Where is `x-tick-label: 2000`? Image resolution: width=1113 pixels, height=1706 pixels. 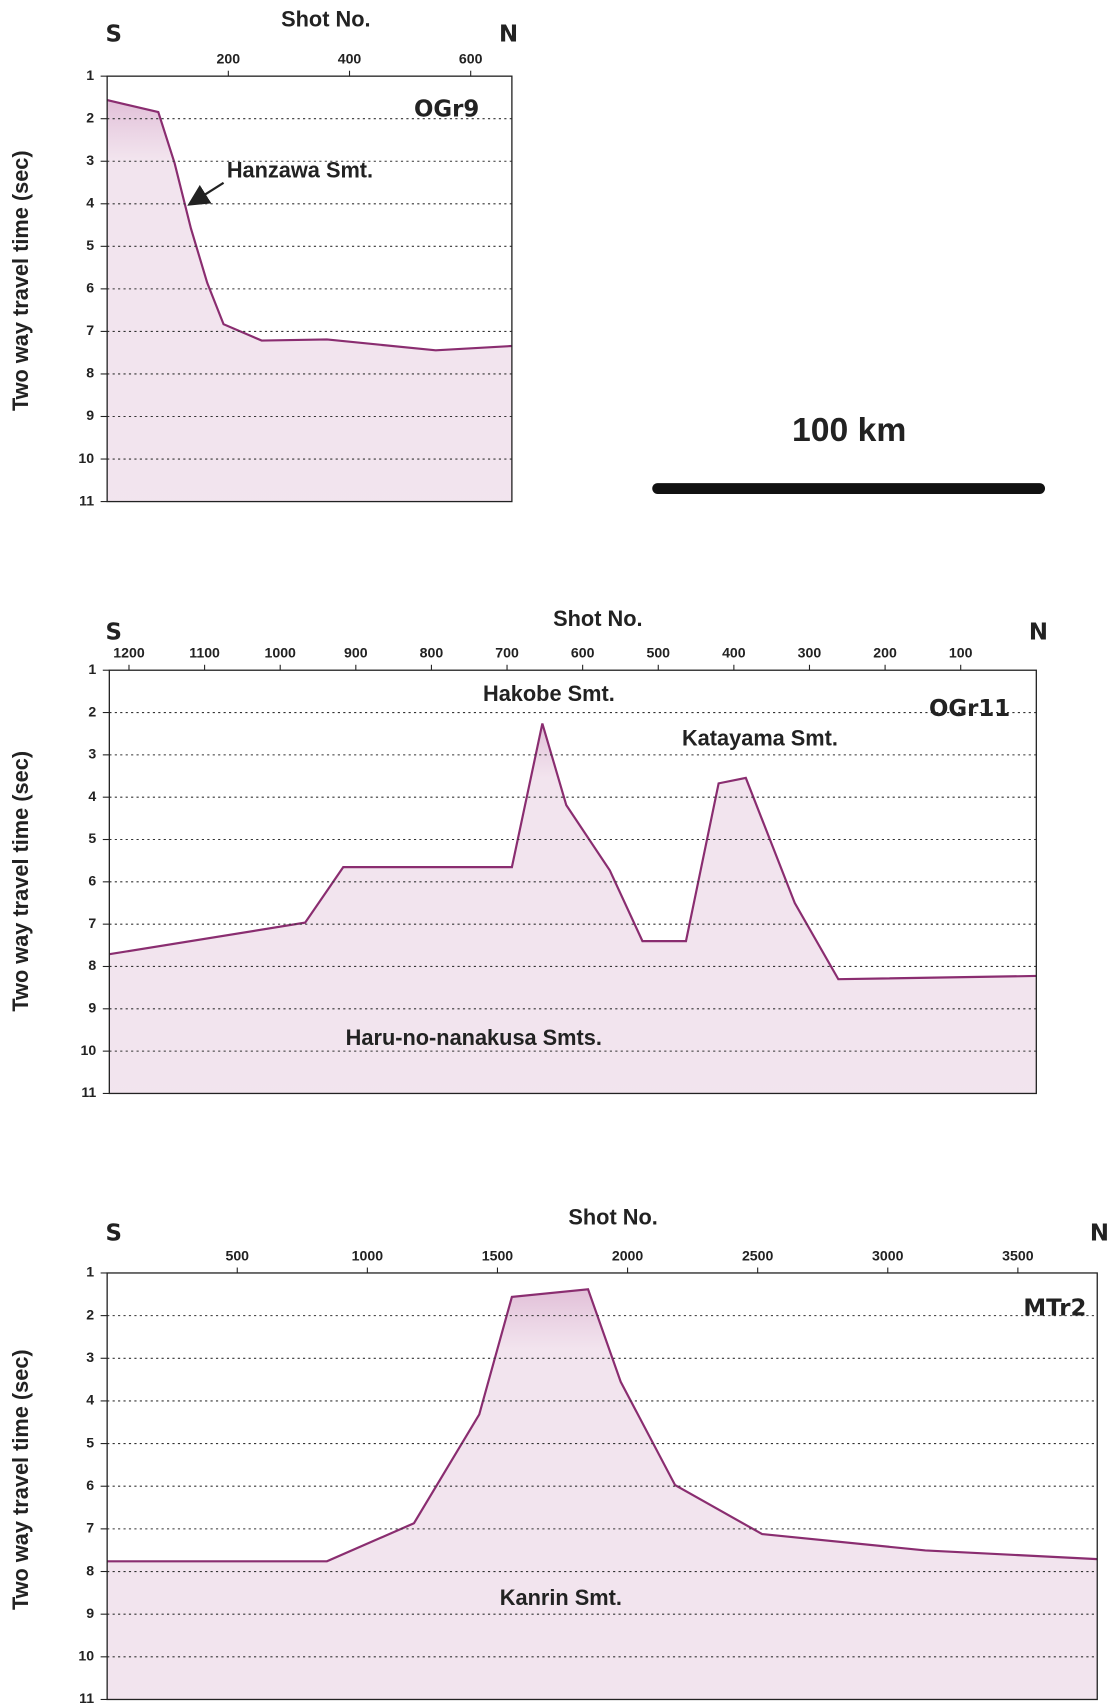
x-tick-label: 2000 is located at coordinates (628, 1255).